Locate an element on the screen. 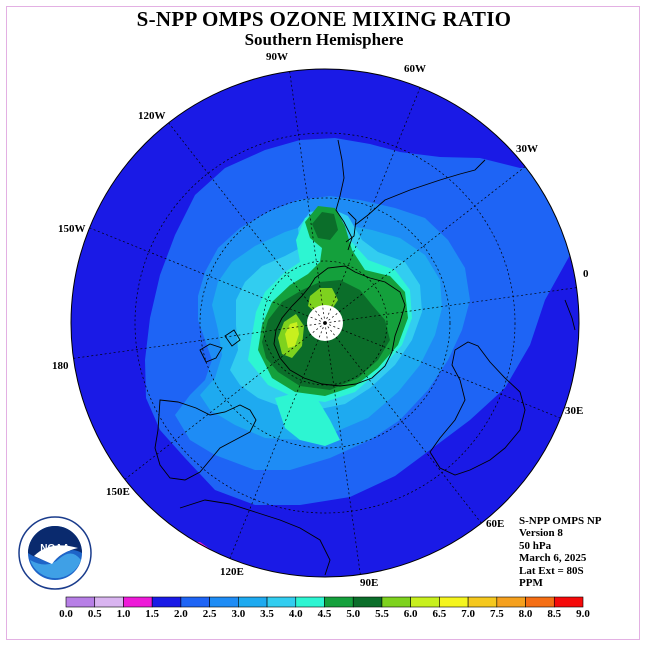 This screenshot has height=648, width=648. coastline-antarctica is located at coordinates (339, 326).